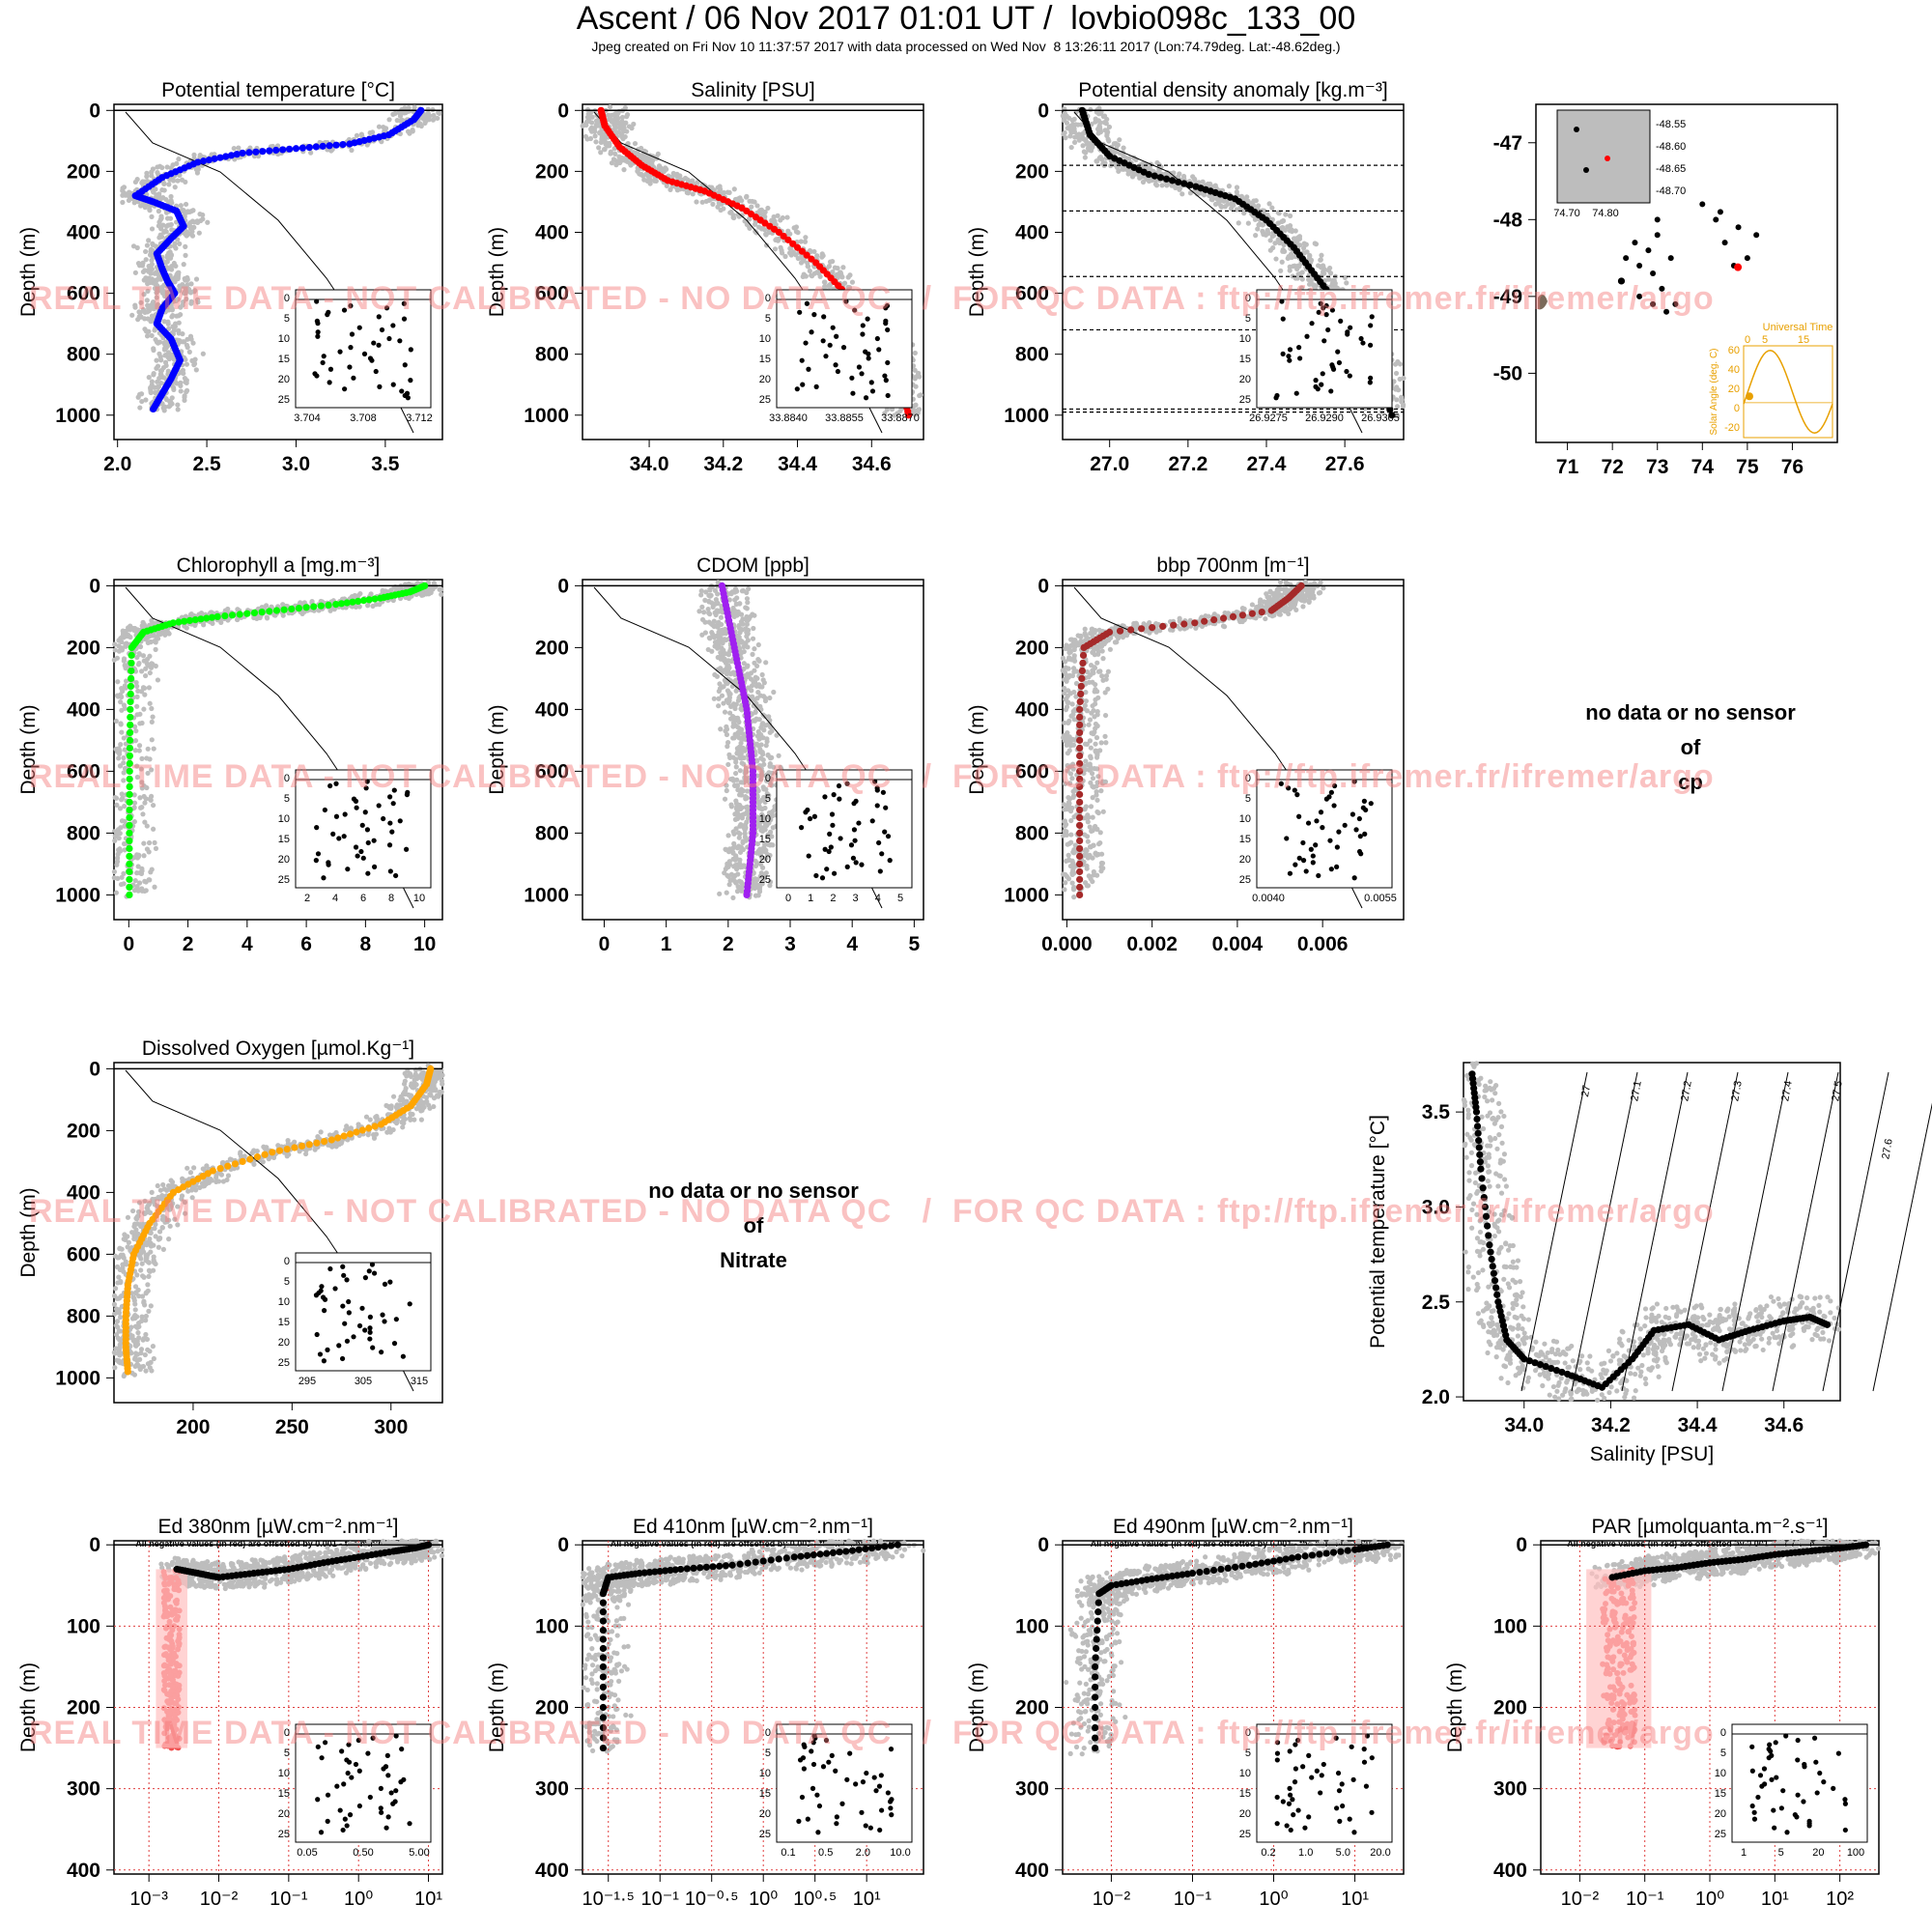 The height and width of the screenshot is (1932, 1932). Describe the element at coordinates (284, 359) in the screenshot. I see `inset-y-label: 15` at that location.